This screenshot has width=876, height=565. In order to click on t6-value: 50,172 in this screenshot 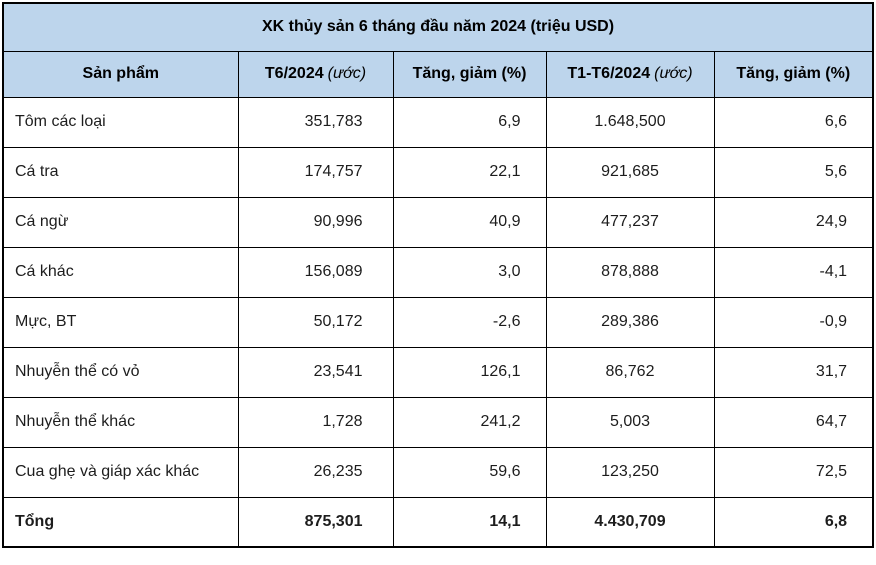, I will do `click(315, 322)`.